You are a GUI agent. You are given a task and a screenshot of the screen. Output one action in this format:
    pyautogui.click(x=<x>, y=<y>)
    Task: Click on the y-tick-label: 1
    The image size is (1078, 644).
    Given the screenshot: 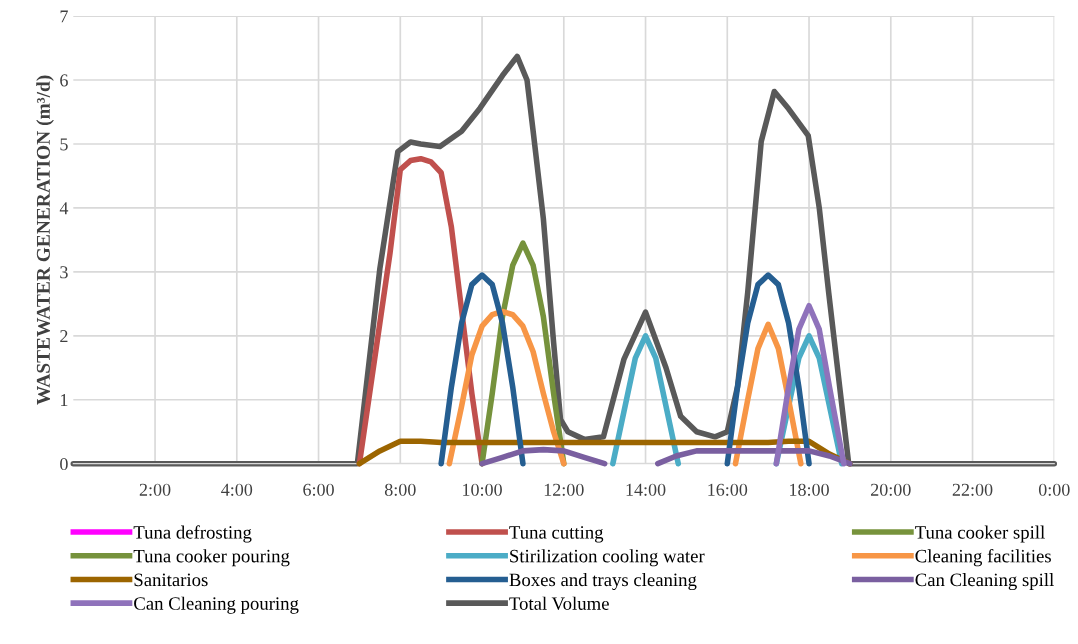 What is the action you would take?
    pyautogui.click(x=64, y=400)
    